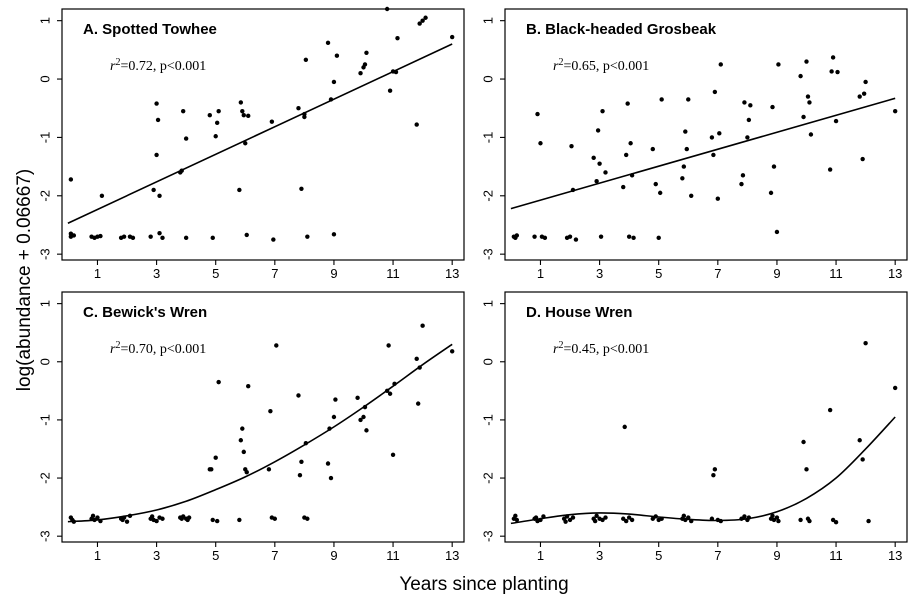  Describe the element at coordinates (488, 420) in the screenshot. I see `y-tick-label: -1` at that location.